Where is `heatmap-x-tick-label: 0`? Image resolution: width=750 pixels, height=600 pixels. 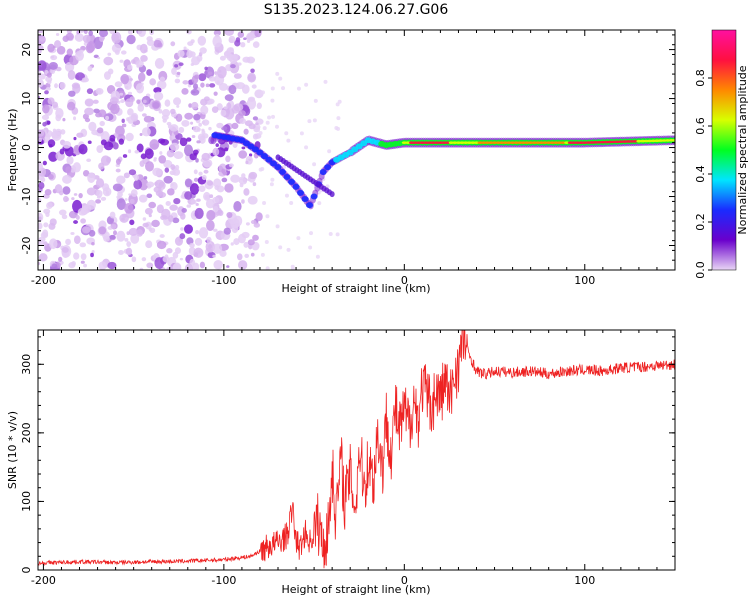
heatmap-x-tick-label: 0 is located at coordinates (404, 280).